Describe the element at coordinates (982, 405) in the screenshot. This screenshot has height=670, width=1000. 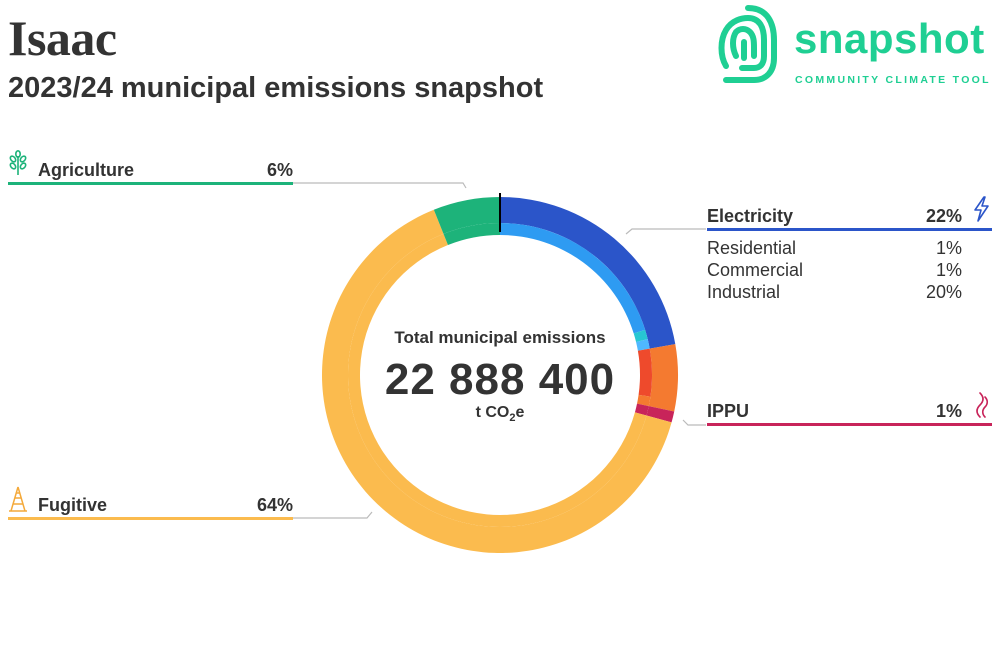
I see `smoke-icon` at that location.